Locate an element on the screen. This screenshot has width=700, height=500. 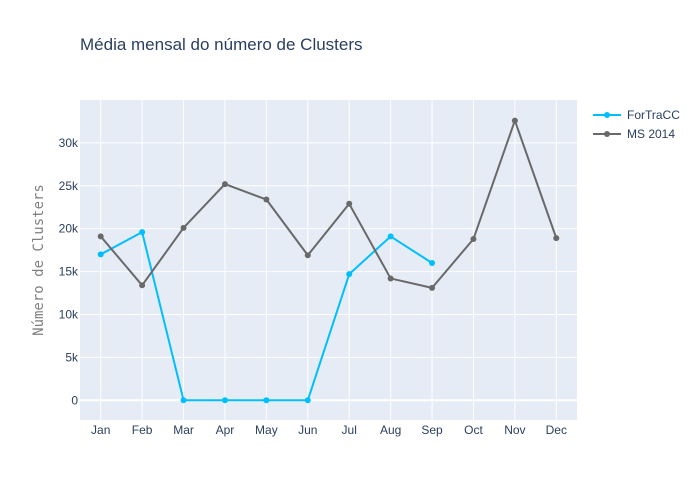
legend-label: ForTraCC is located at coordinates (653, 115).